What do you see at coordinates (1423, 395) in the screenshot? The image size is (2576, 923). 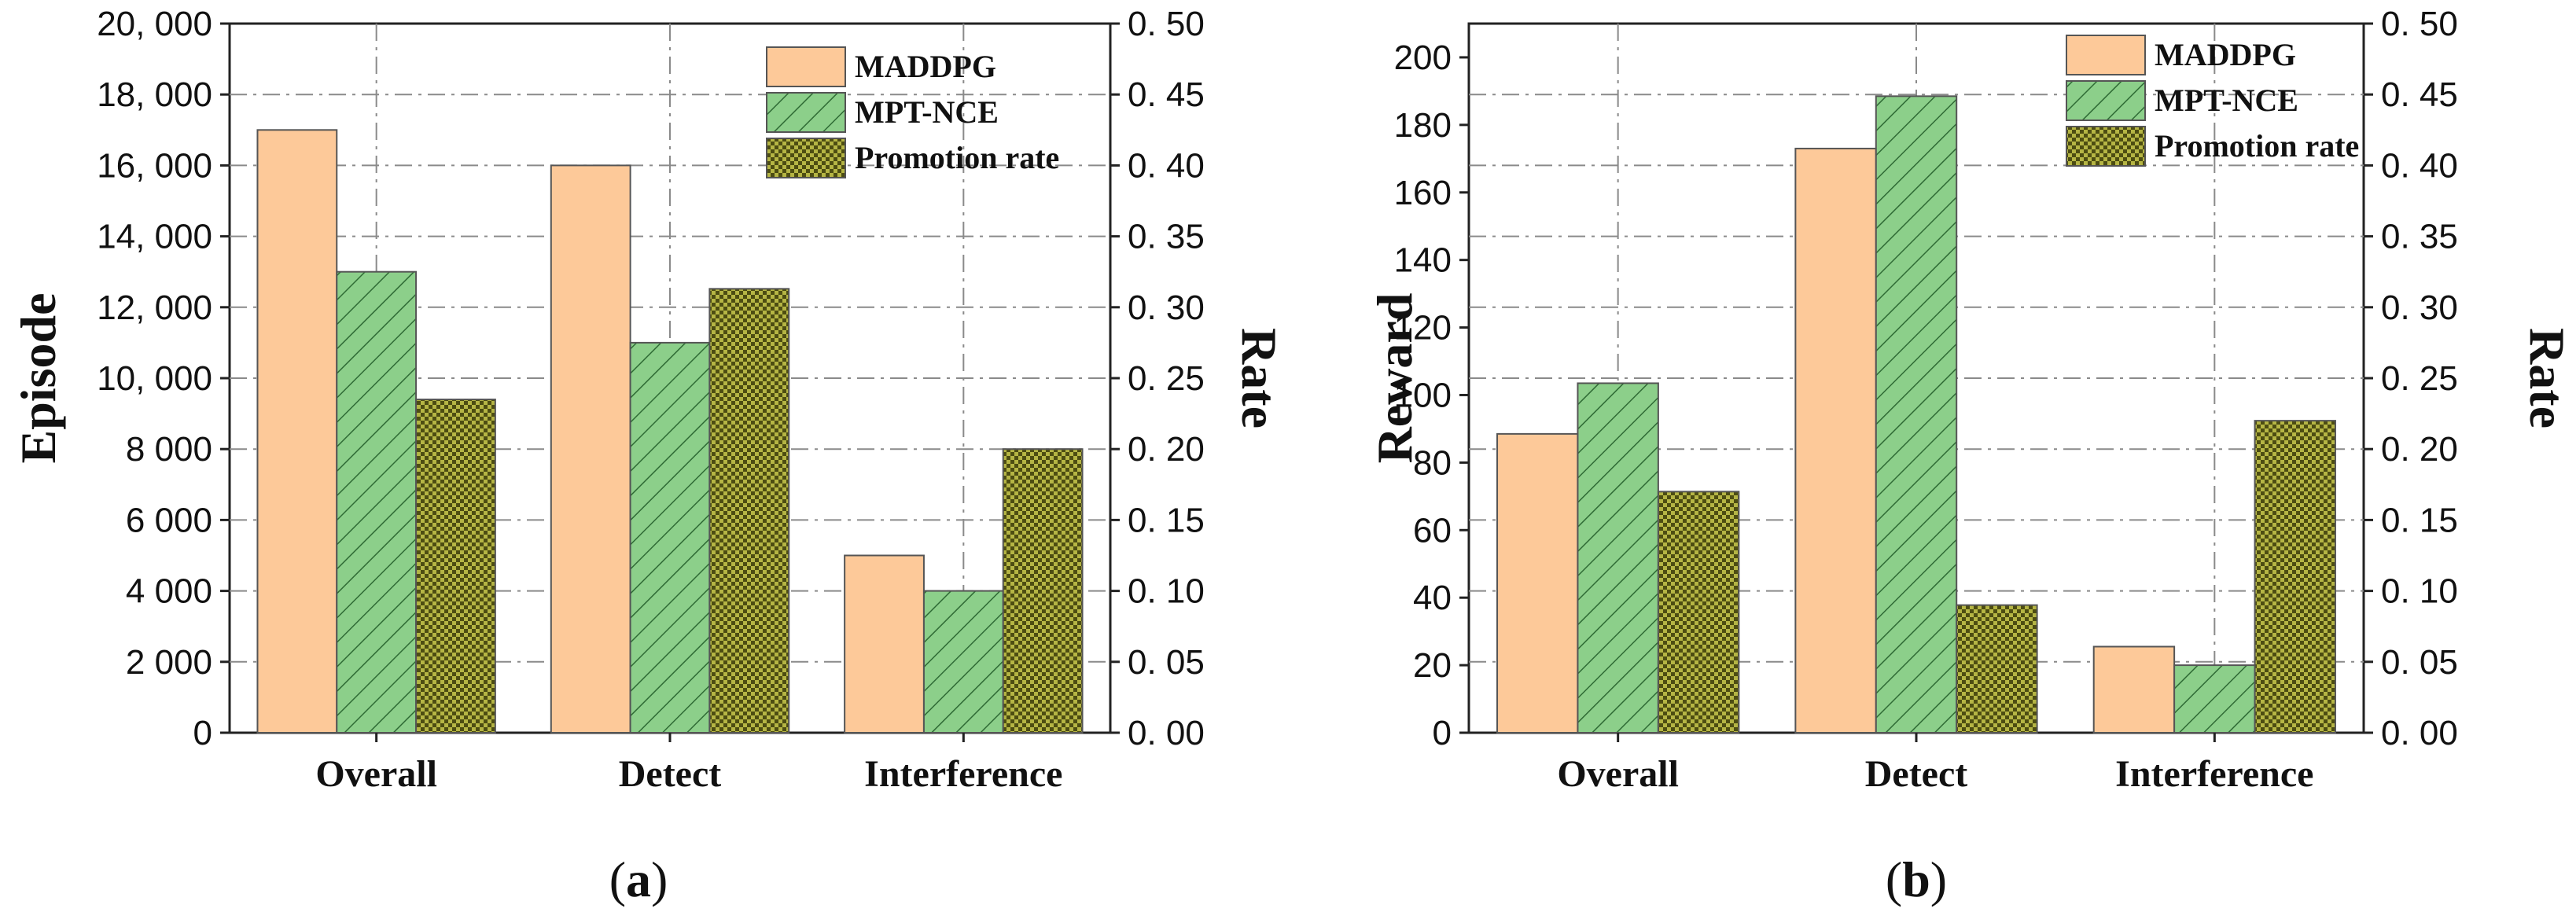 I see `y-tick-label: 100` at bounding box center [1423, 395].